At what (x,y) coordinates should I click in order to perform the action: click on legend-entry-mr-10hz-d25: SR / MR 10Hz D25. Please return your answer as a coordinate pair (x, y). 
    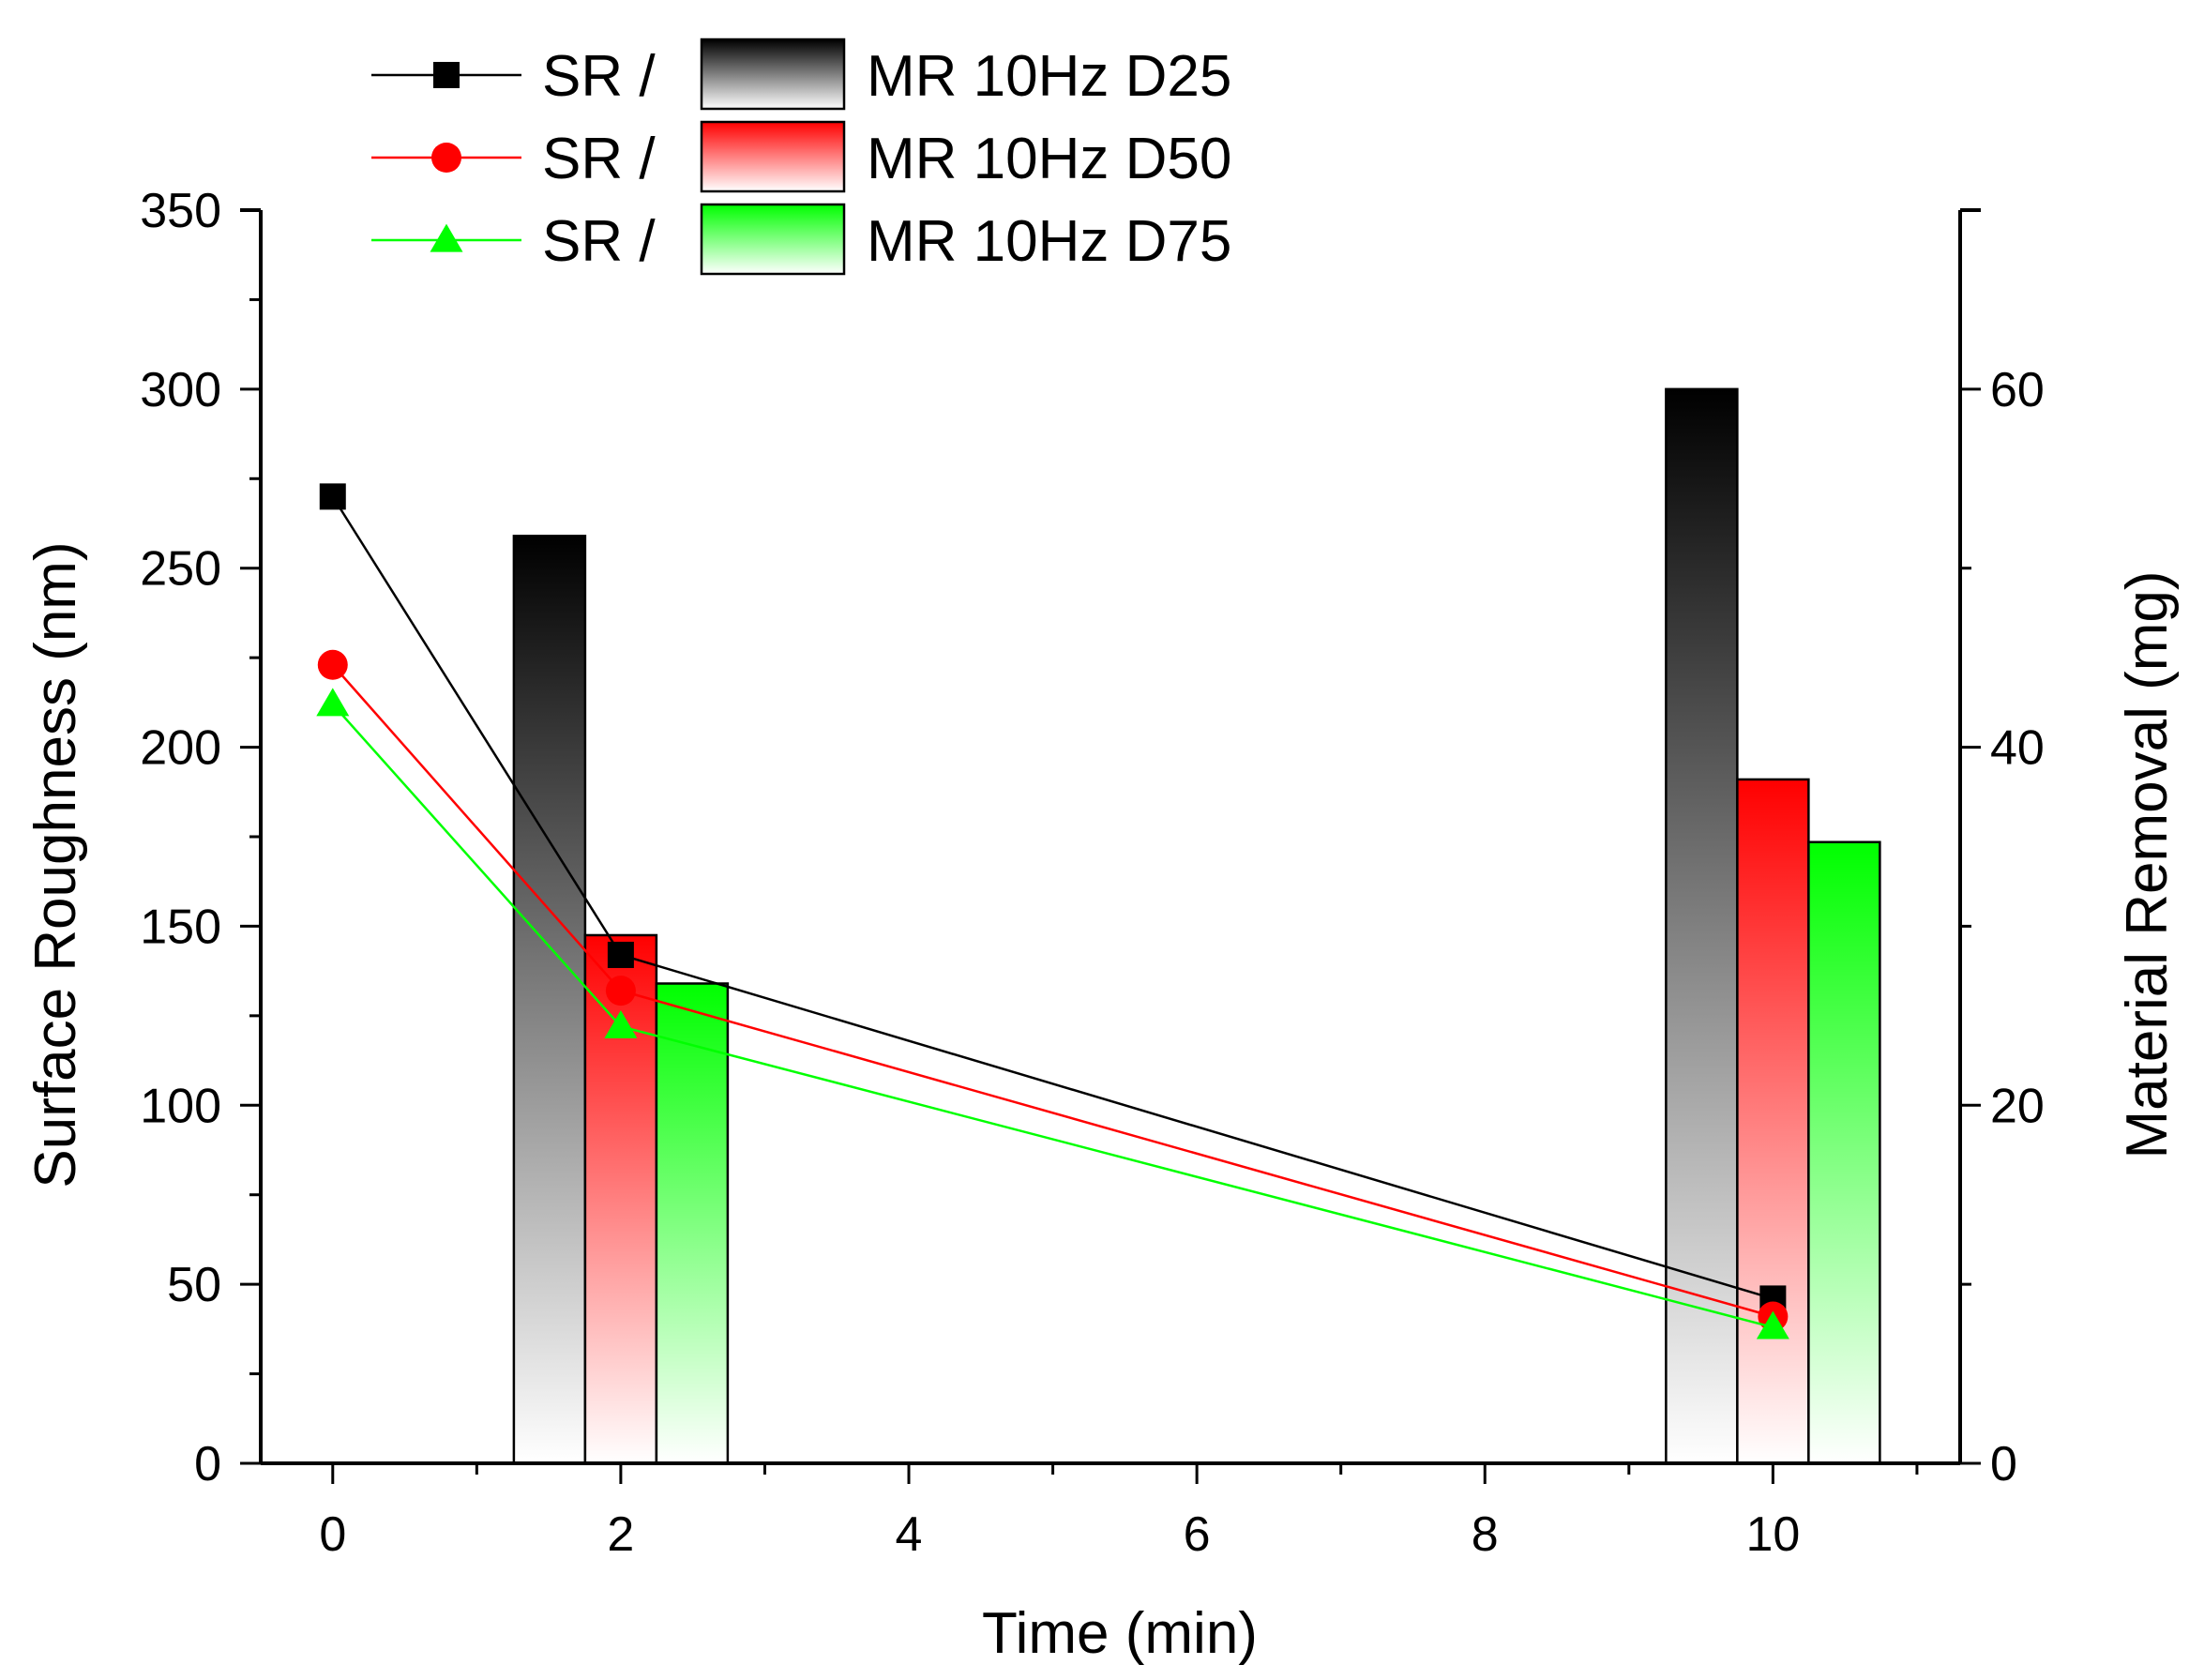
    Looking at the image, I should click on (801, 74).